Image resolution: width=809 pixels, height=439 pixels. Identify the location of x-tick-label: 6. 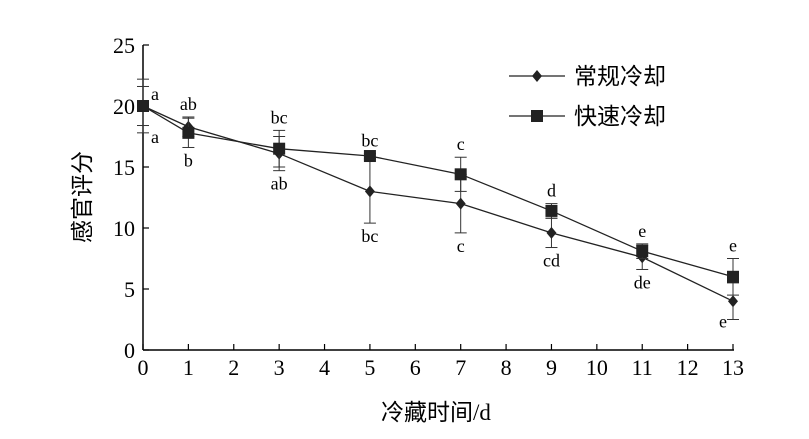
(415, 367).